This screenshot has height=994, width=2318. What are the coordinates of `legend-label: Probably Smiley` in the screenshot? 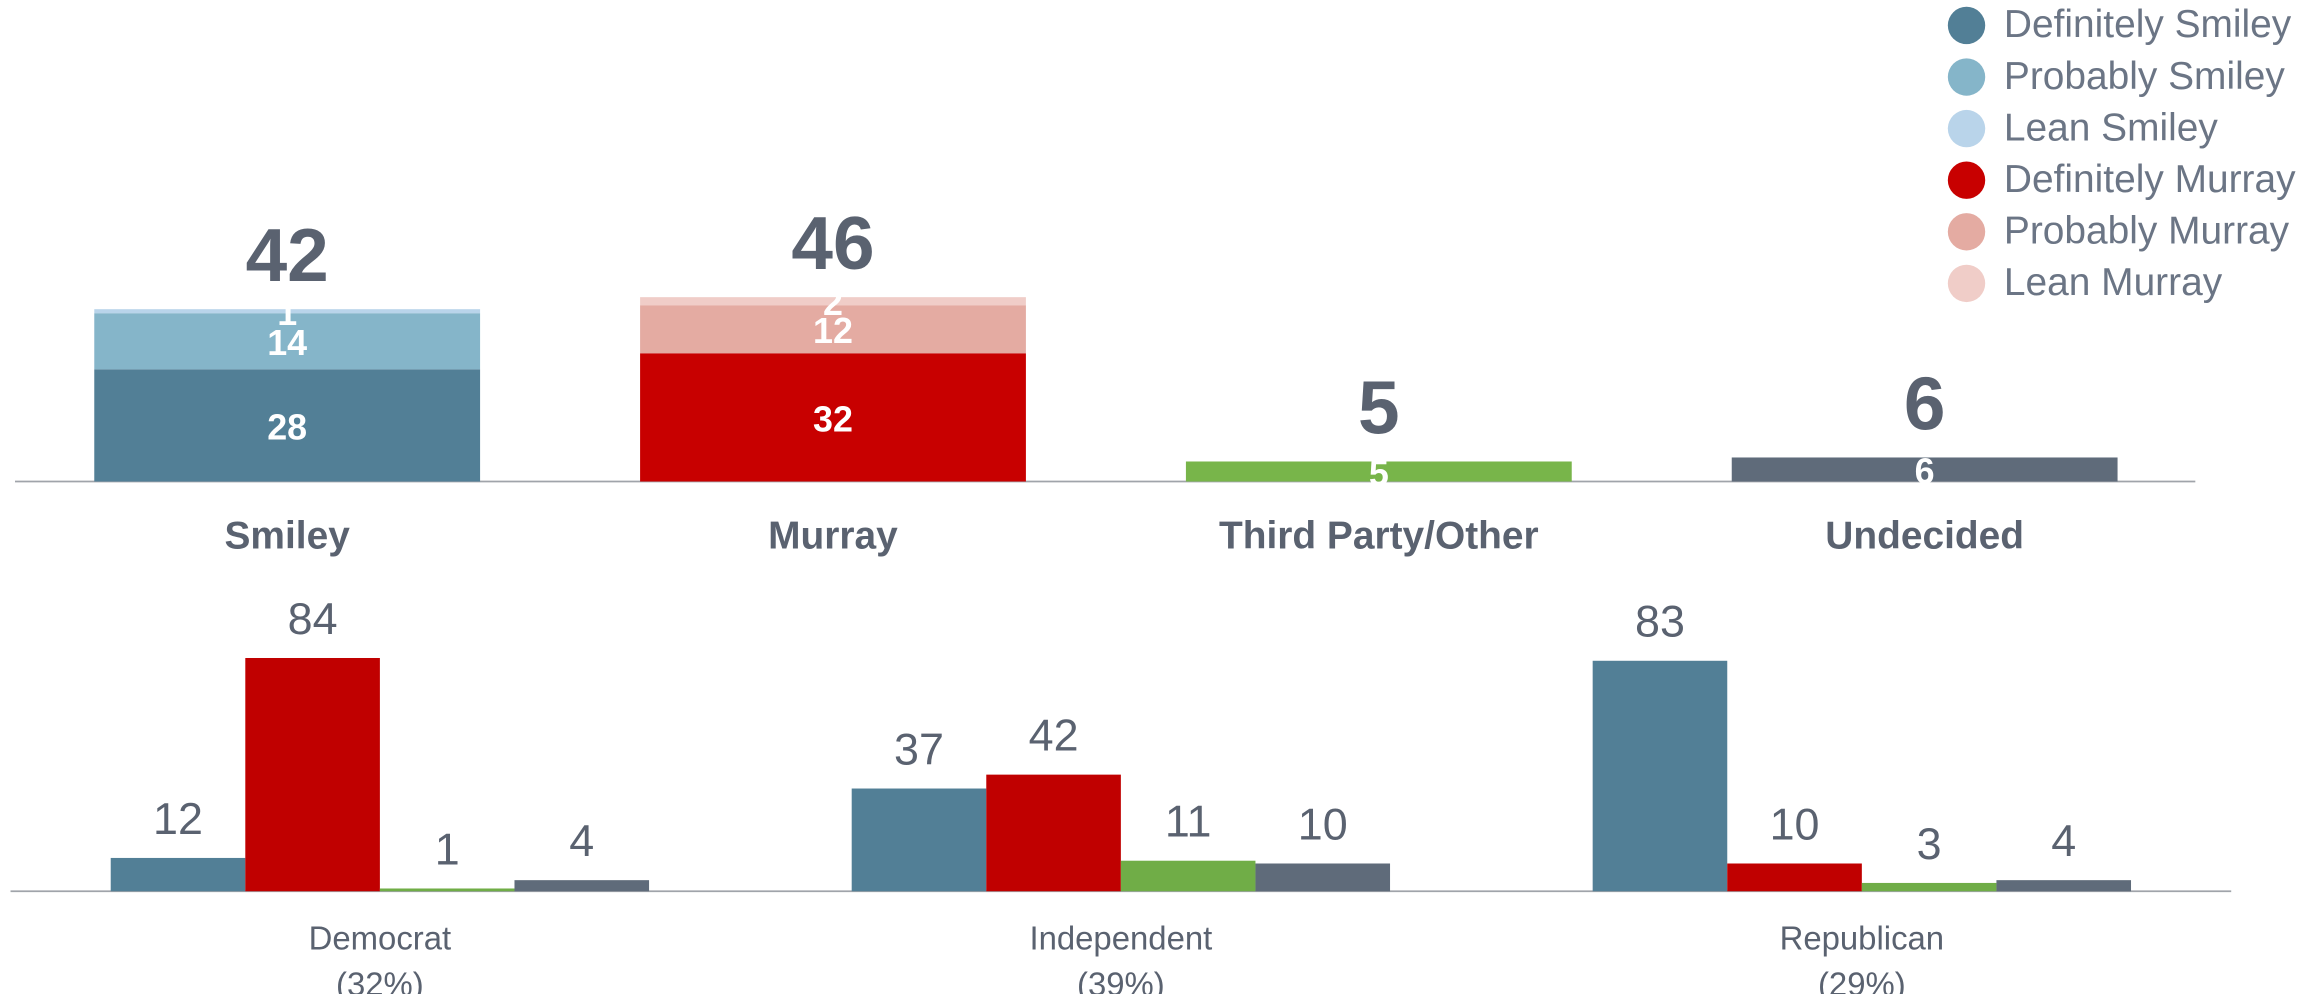 It's located at (2144, 76).